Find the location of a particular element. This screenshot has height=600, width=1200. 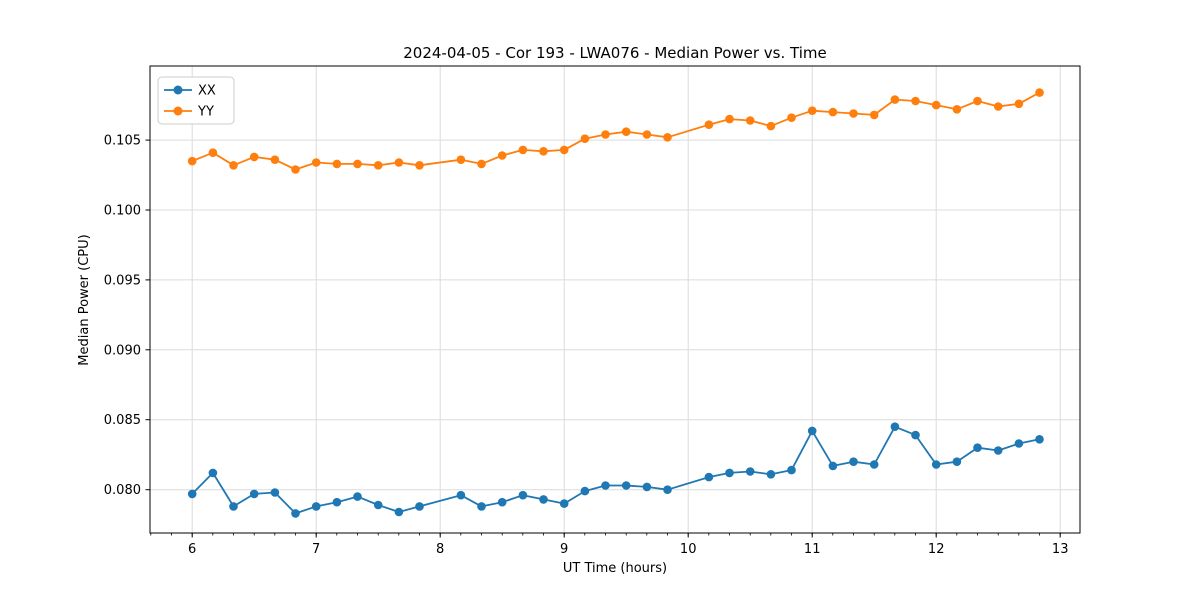

svg-text: 12 is located at coordinates (936, 549).